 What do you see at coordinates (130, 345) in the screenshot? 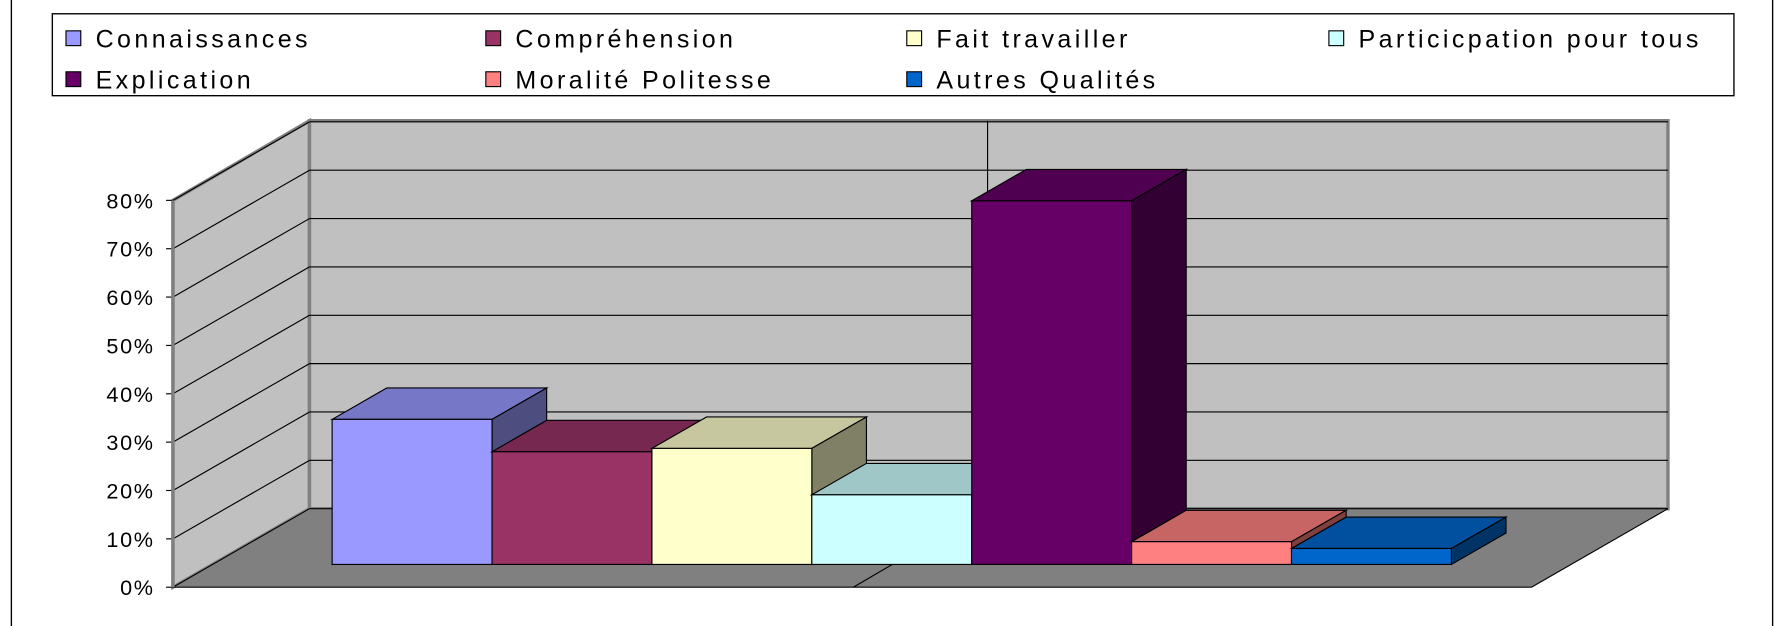
I see `y-tick-label: 50%` at bounding box center [130, 345].